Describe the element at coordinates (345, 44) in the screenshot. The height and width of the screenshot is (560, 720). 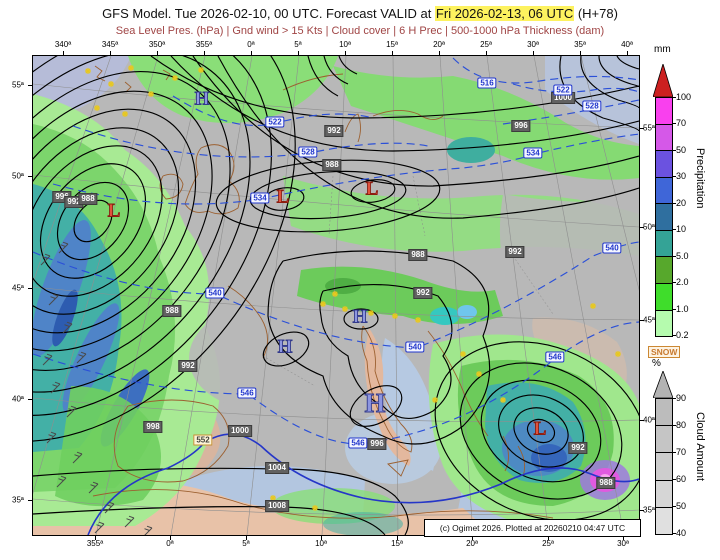
I see `lon-label-top: 10ª` at that location.